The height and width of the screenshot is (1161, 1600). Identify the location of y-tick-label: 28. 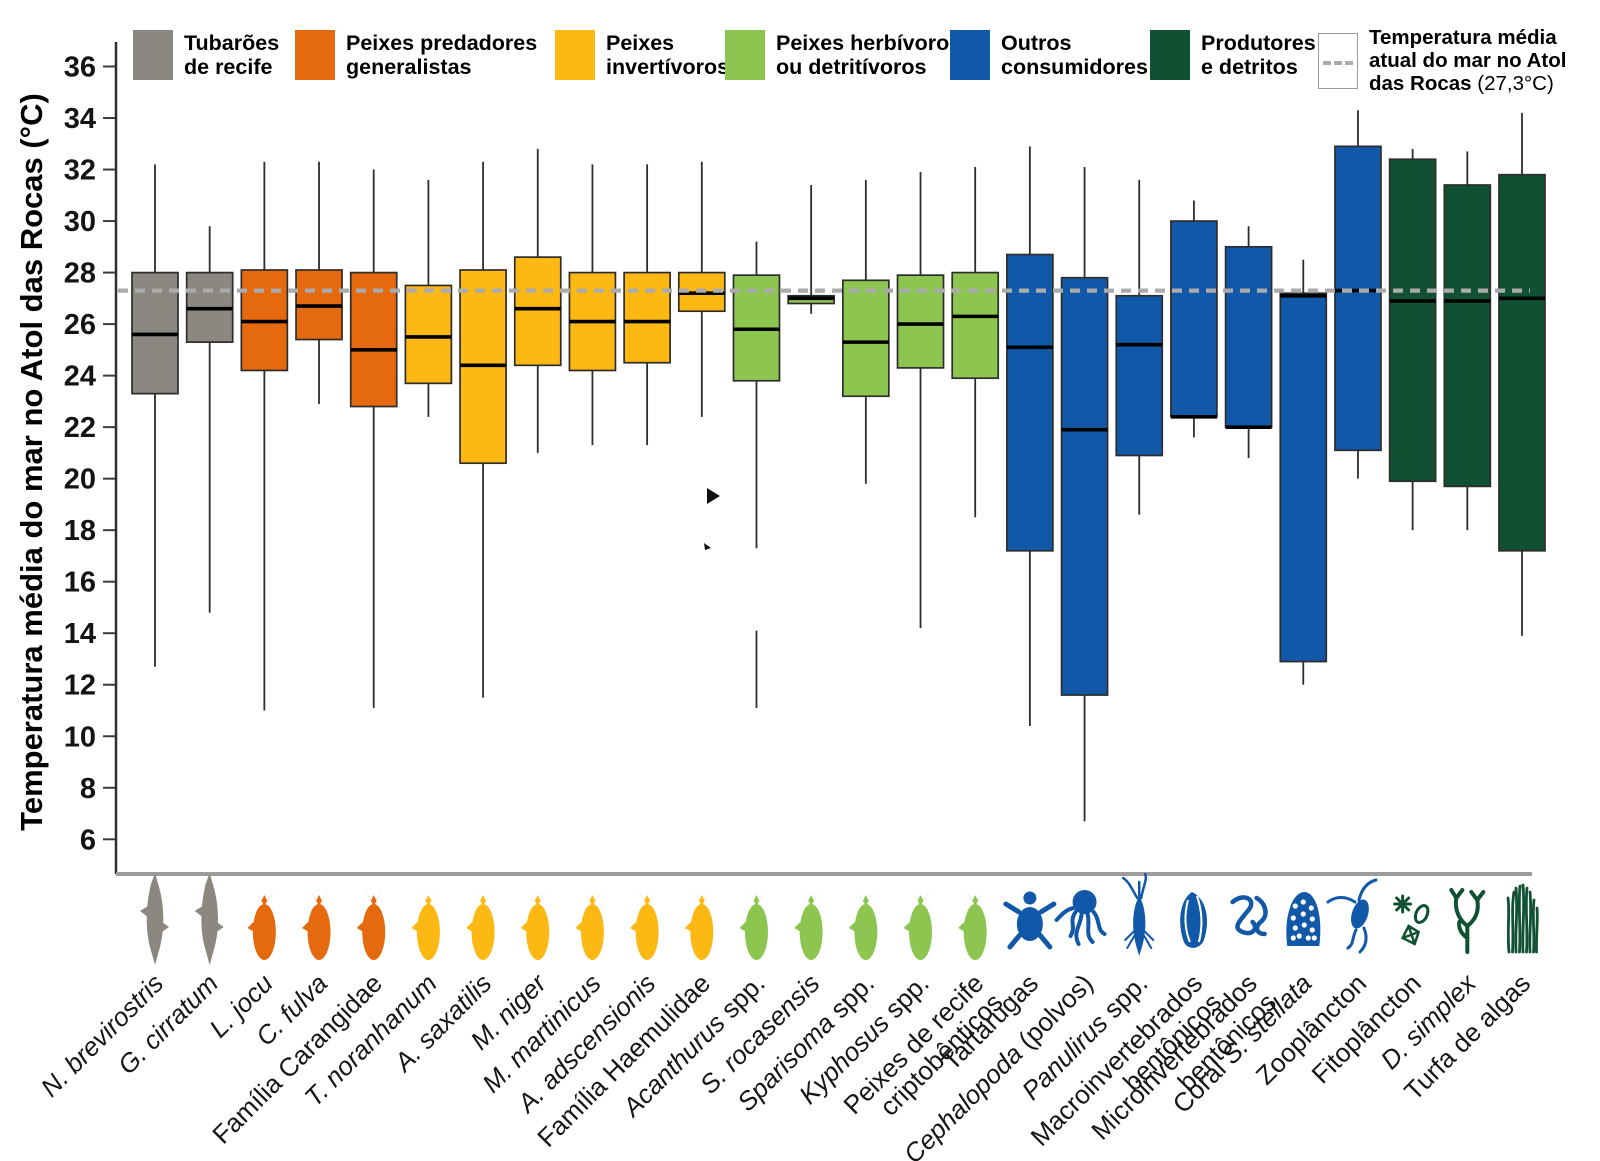
(80, 274).